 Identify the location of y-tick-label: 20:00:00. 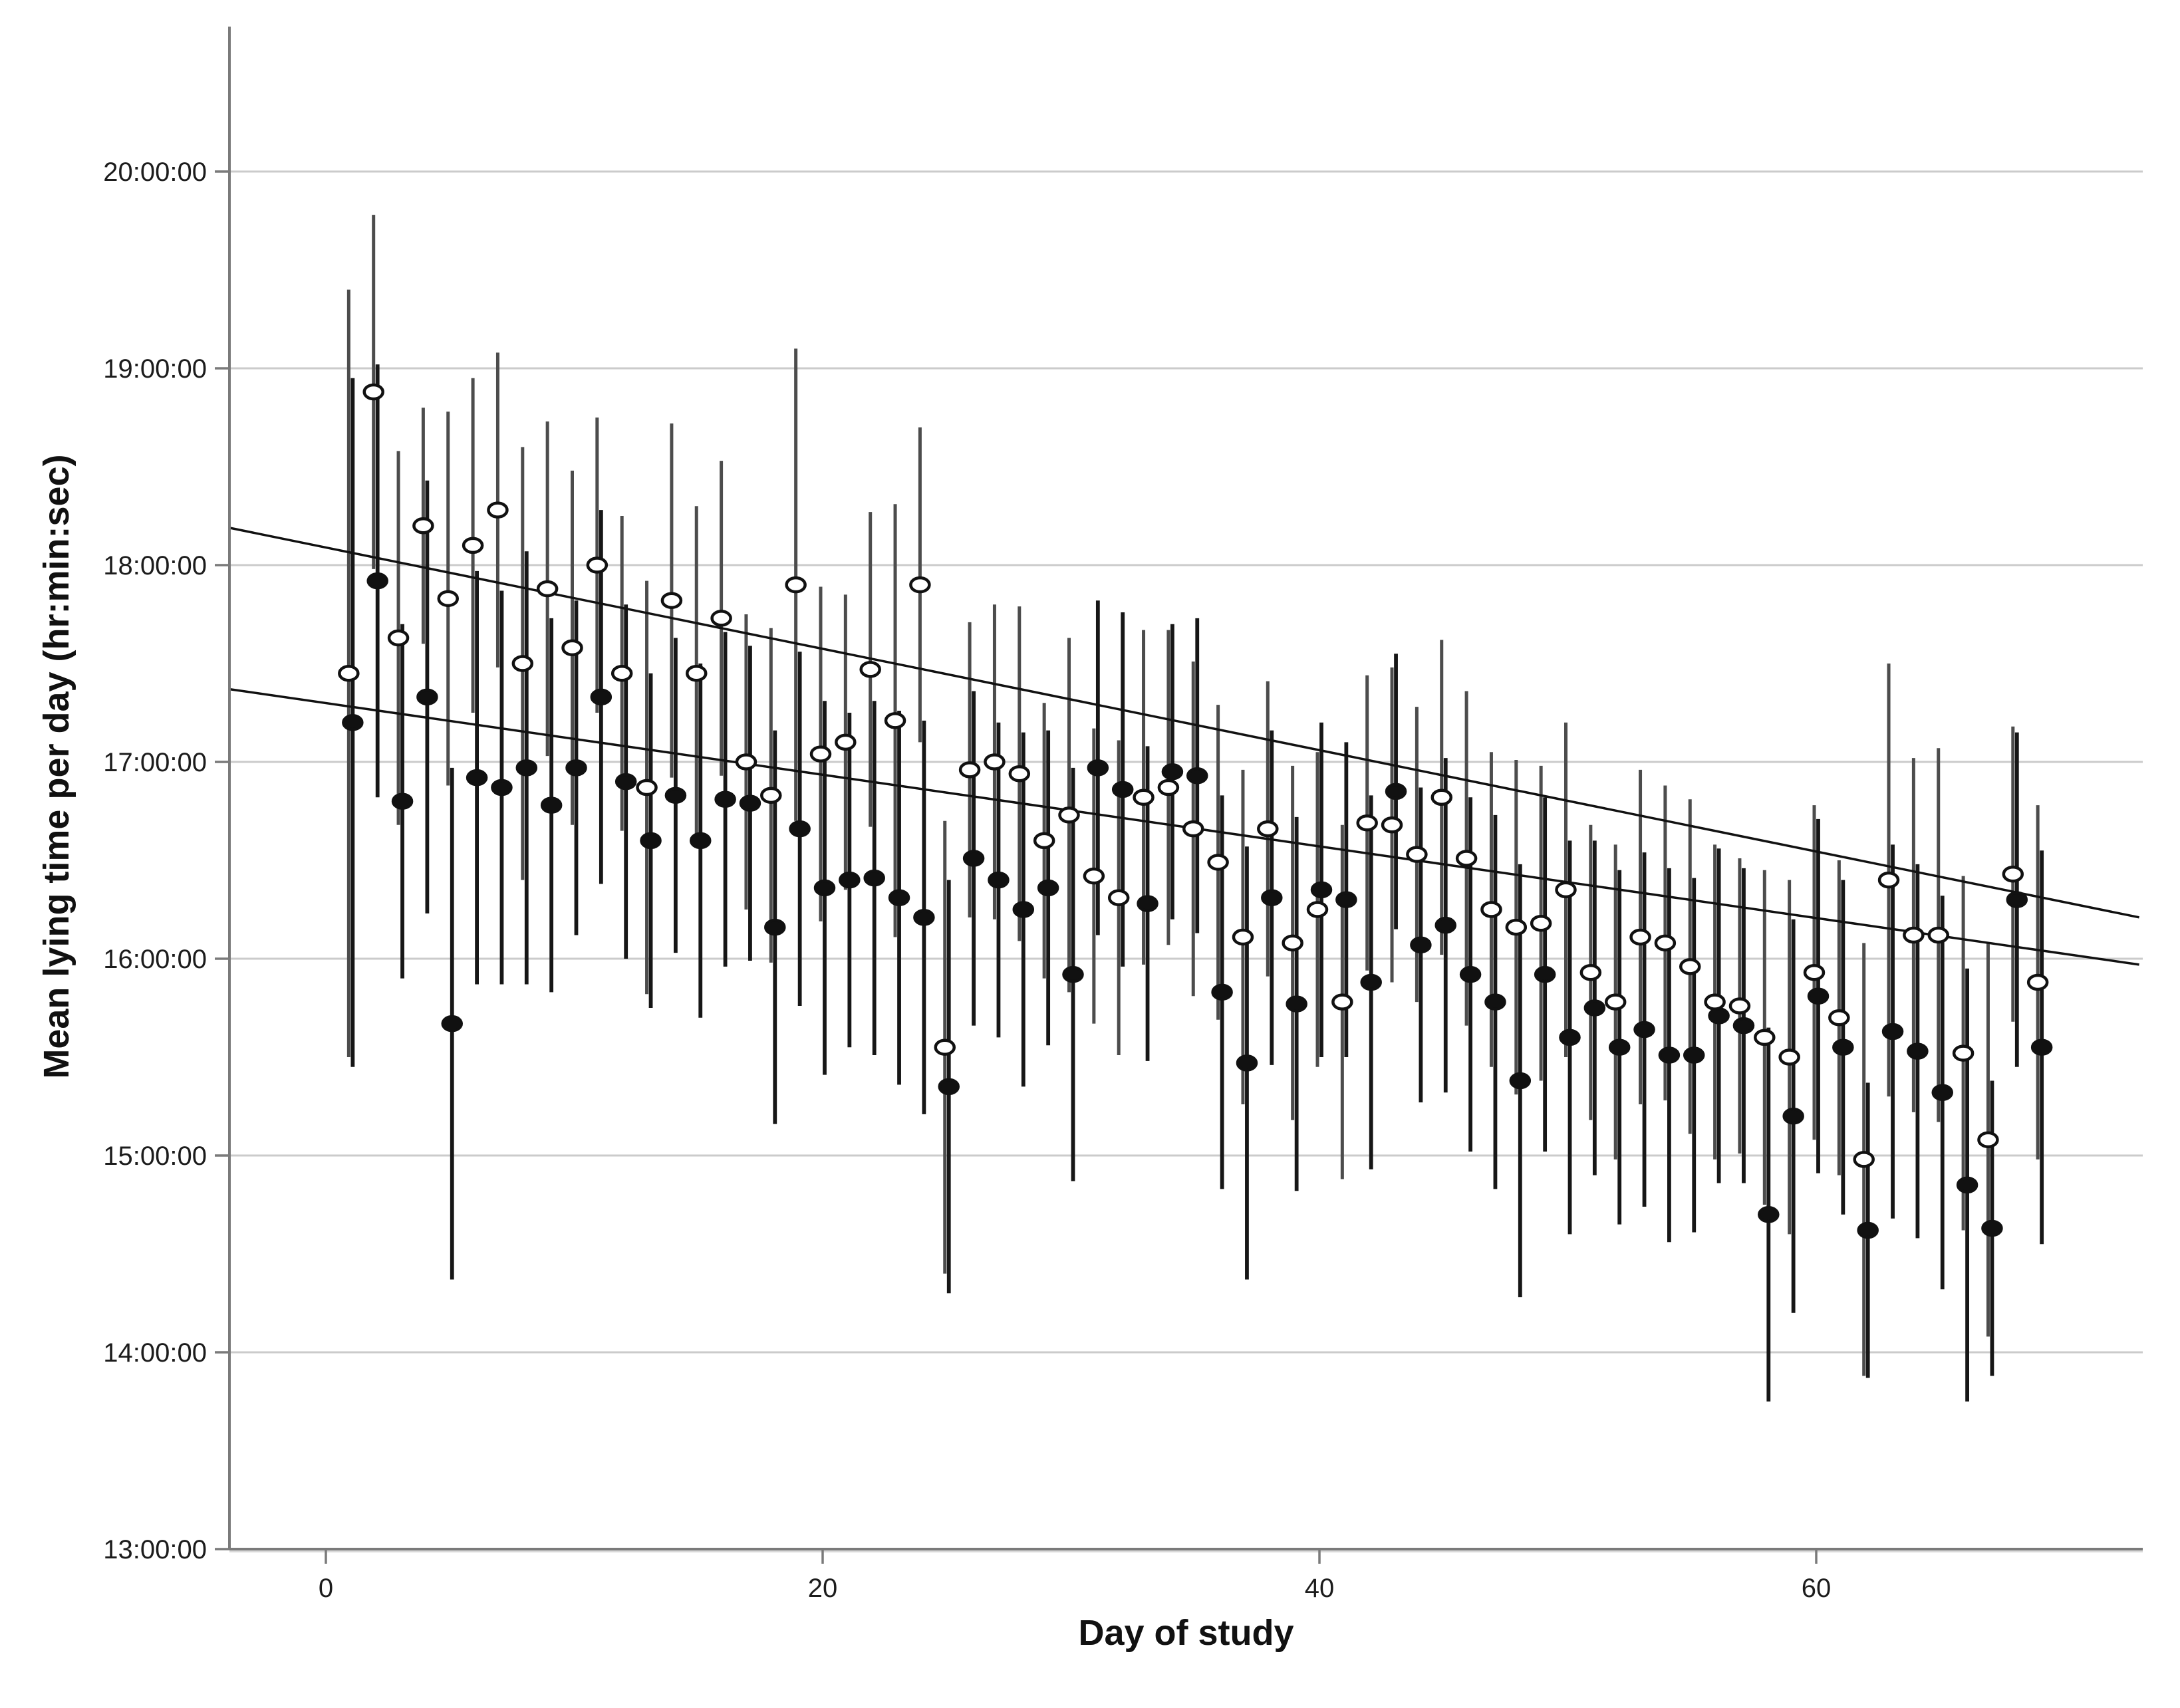
(155, 172).